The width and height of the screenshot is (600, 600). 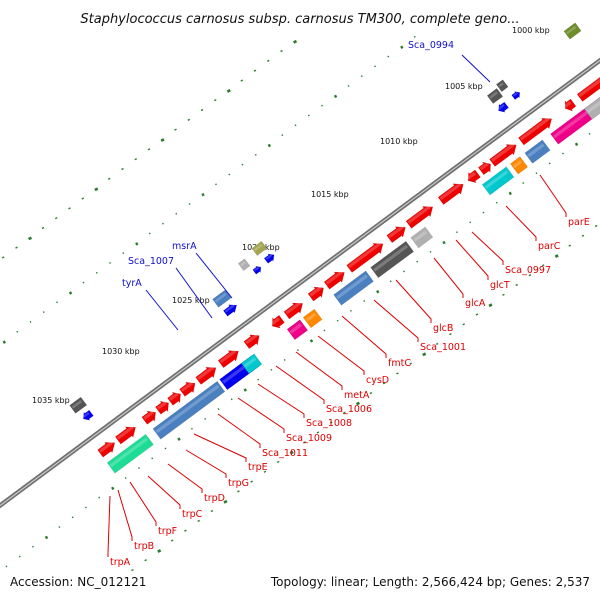 I want to click on gene-label: trpF, so click(x=167, y=531).